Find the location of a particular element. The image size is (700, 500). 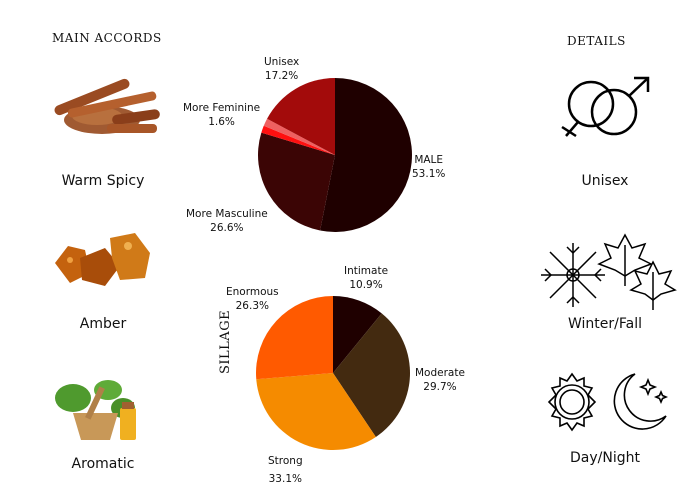

sun-moon-icon is located at coordinates (608, 402).